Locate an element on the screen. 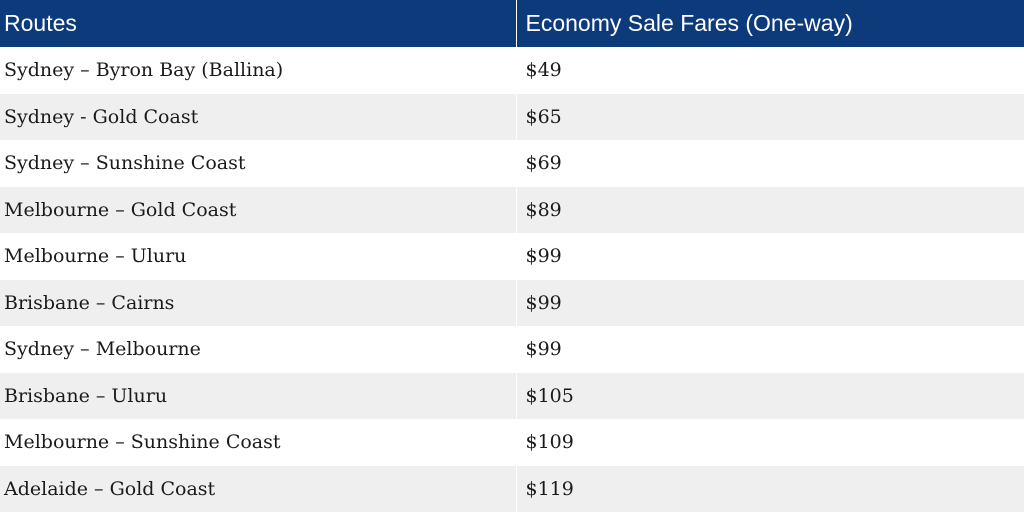 This screenshot has height=512, width=1024. route-cell: Melbourne – Sunshine Coast is located at coordinates (258, 442).